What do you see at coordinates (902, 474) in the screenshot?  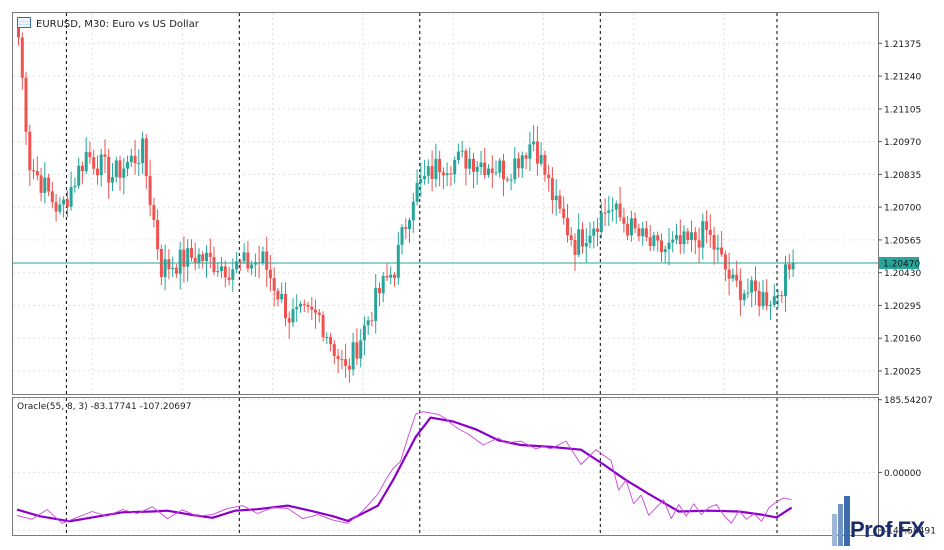 I see `indicator-axis-label: 0.00000` at bounding box center [902, 474].